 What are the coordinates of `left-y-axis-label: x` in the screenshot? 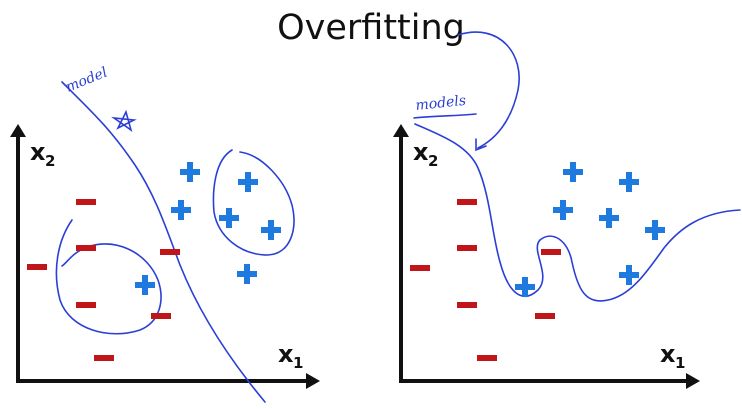 It's located at (38, 152).